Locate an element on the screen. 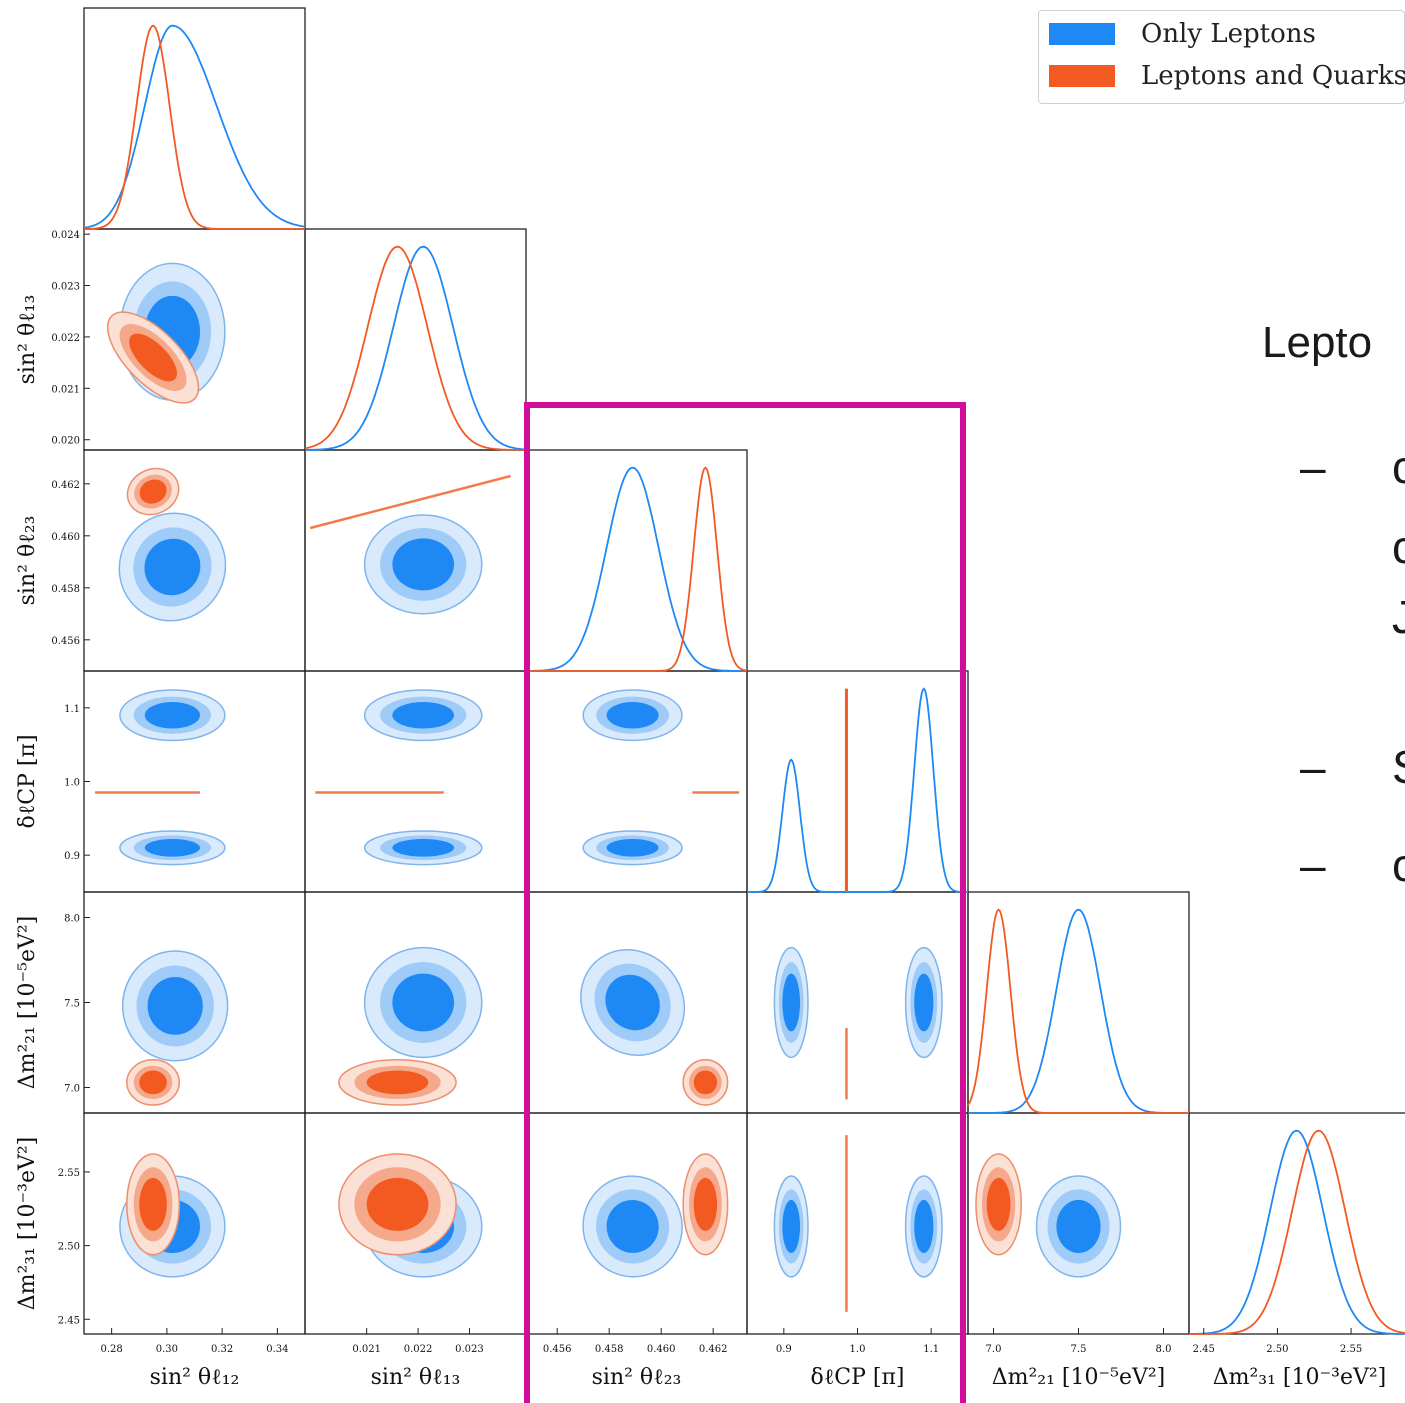  x-axis-label: Δm²₃₁ [10⁻³eV²] is located at coordinates (1300, 1377).